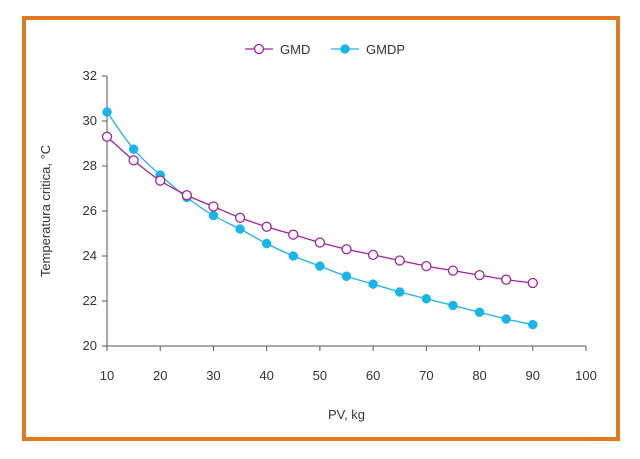  Describe the element at coordinates (90, 255) in the screenshot. I see `y-tick-label: 24` at that location.